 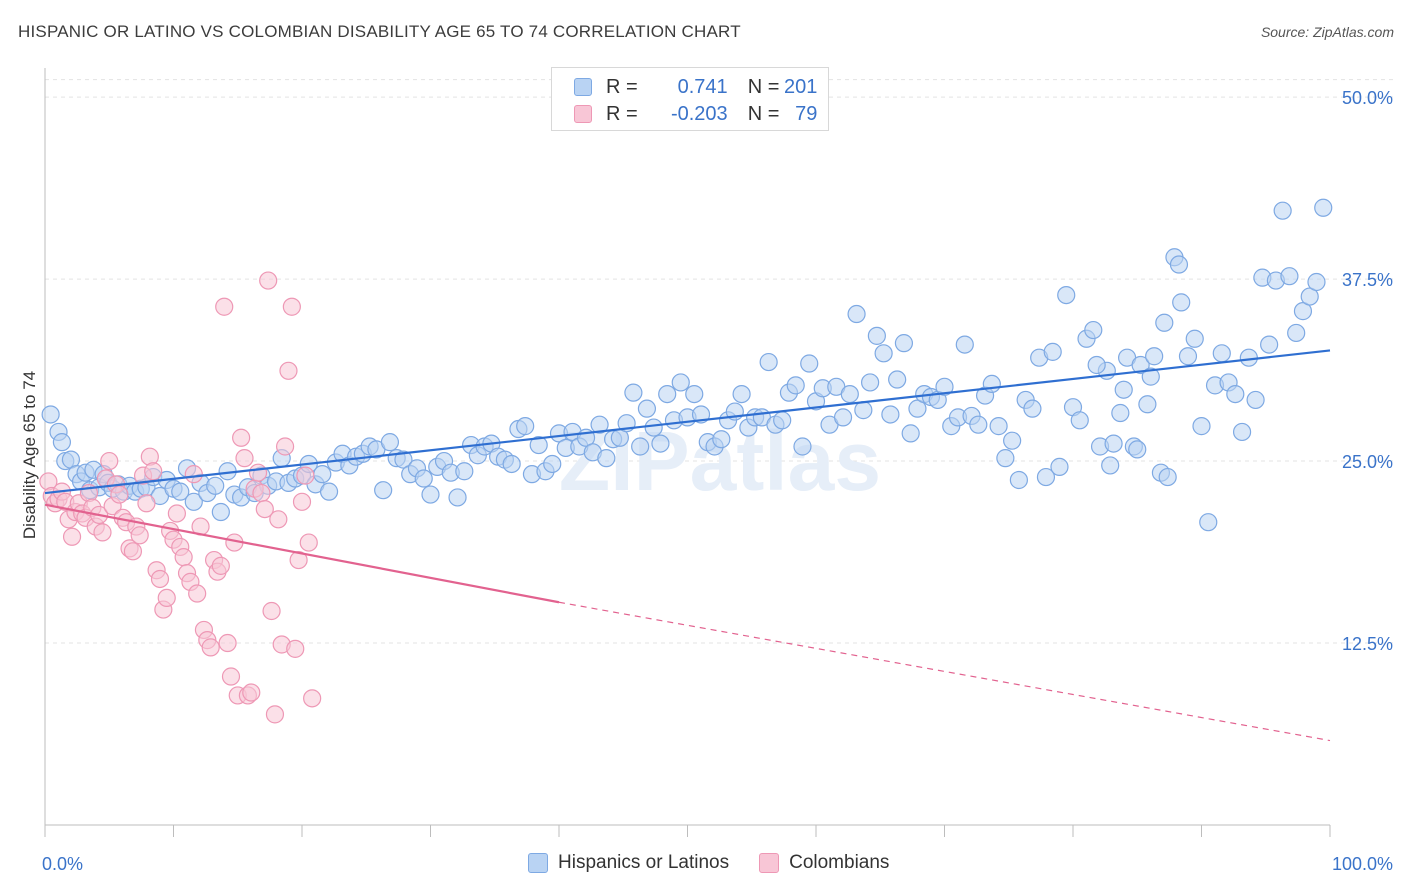 I want to click on trendline-colombian, so click(x=302, y=553).